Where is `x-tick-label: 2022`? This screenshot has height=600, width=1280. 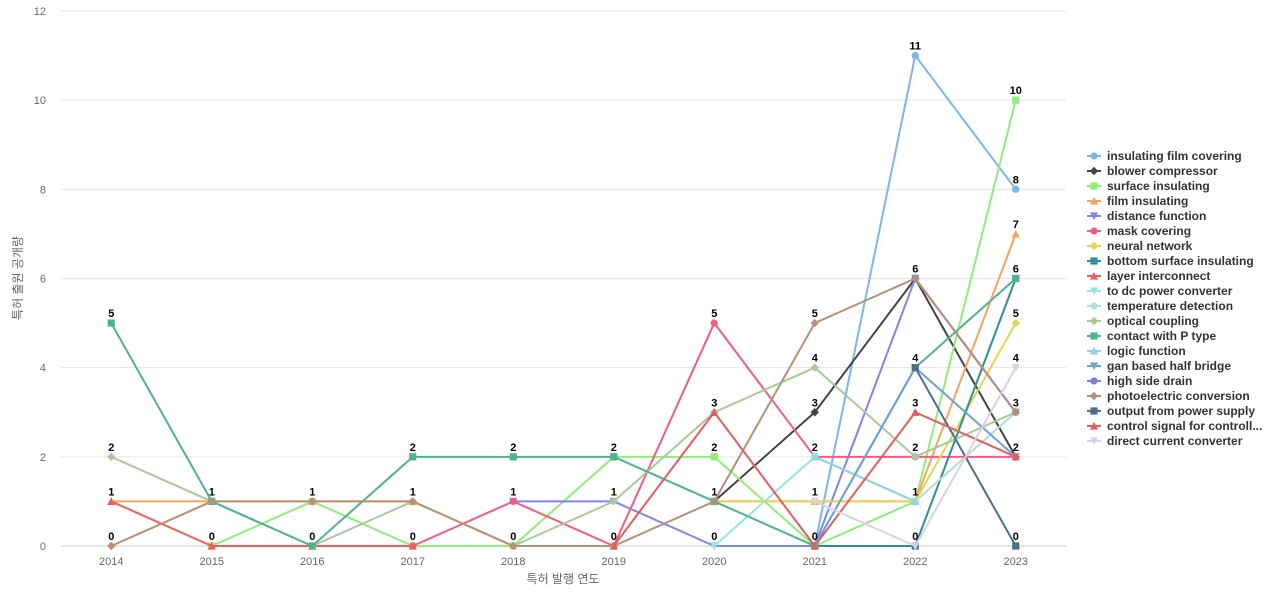
x-tick-label: 2022 is located at coordinates (915, 562).